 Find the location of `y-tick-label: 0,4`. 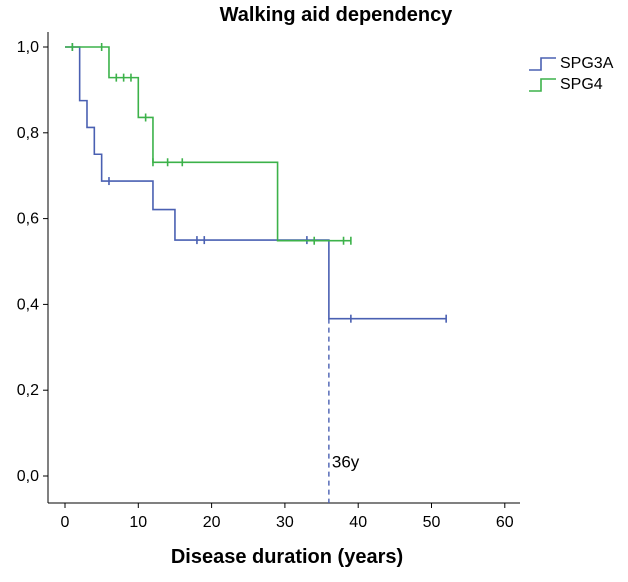

y-tick-label: 0,4 is located at coordinates (28, 304).